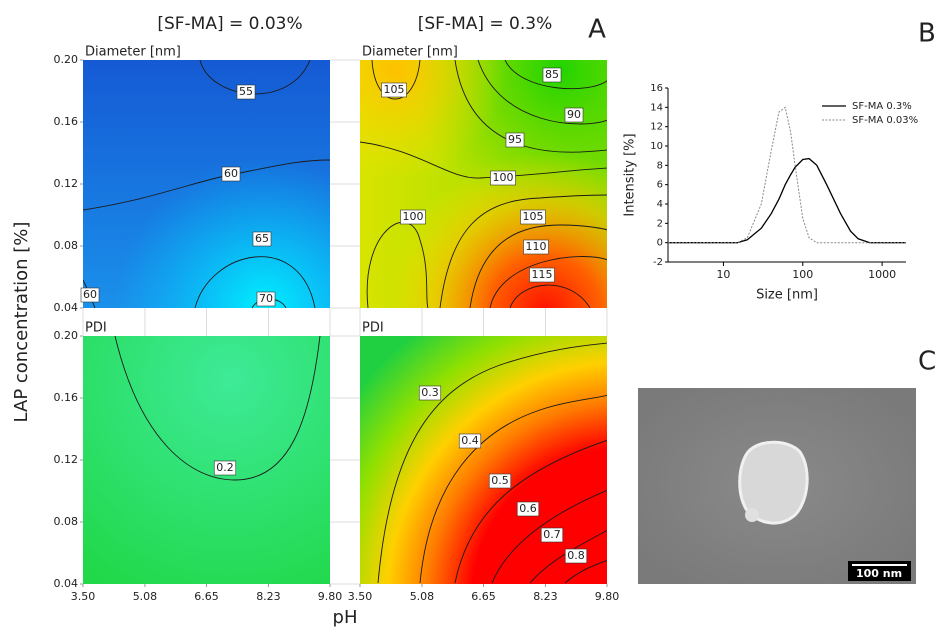  I want to click on contour-label: 0.7, so click(552, 534).